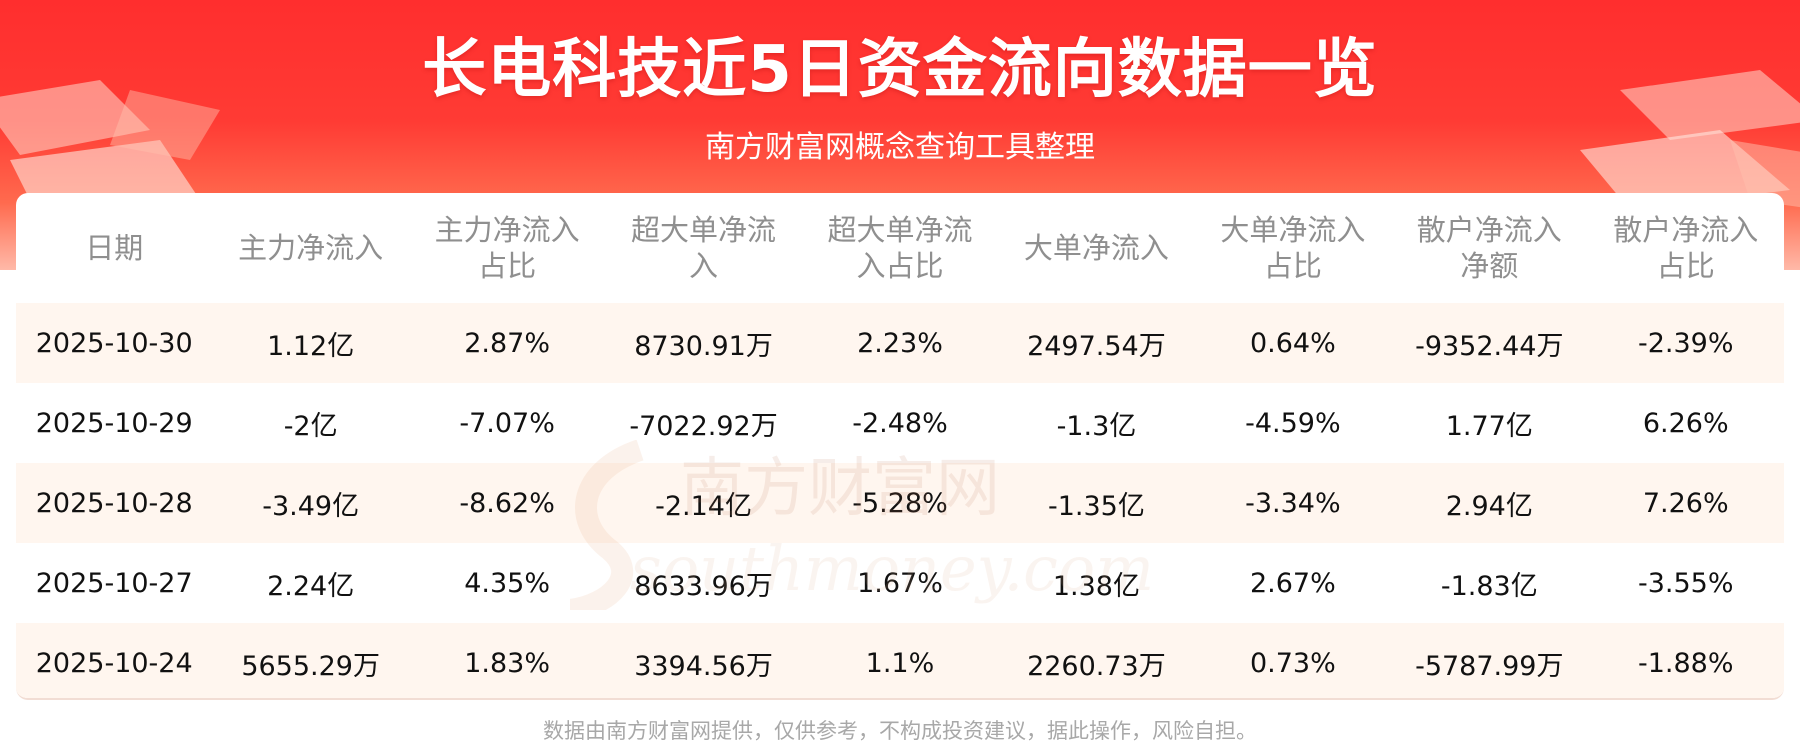  Describe the element at coordinates (1293, 503) in the screenshot. I see `table-cell: -3.34%` at that location.